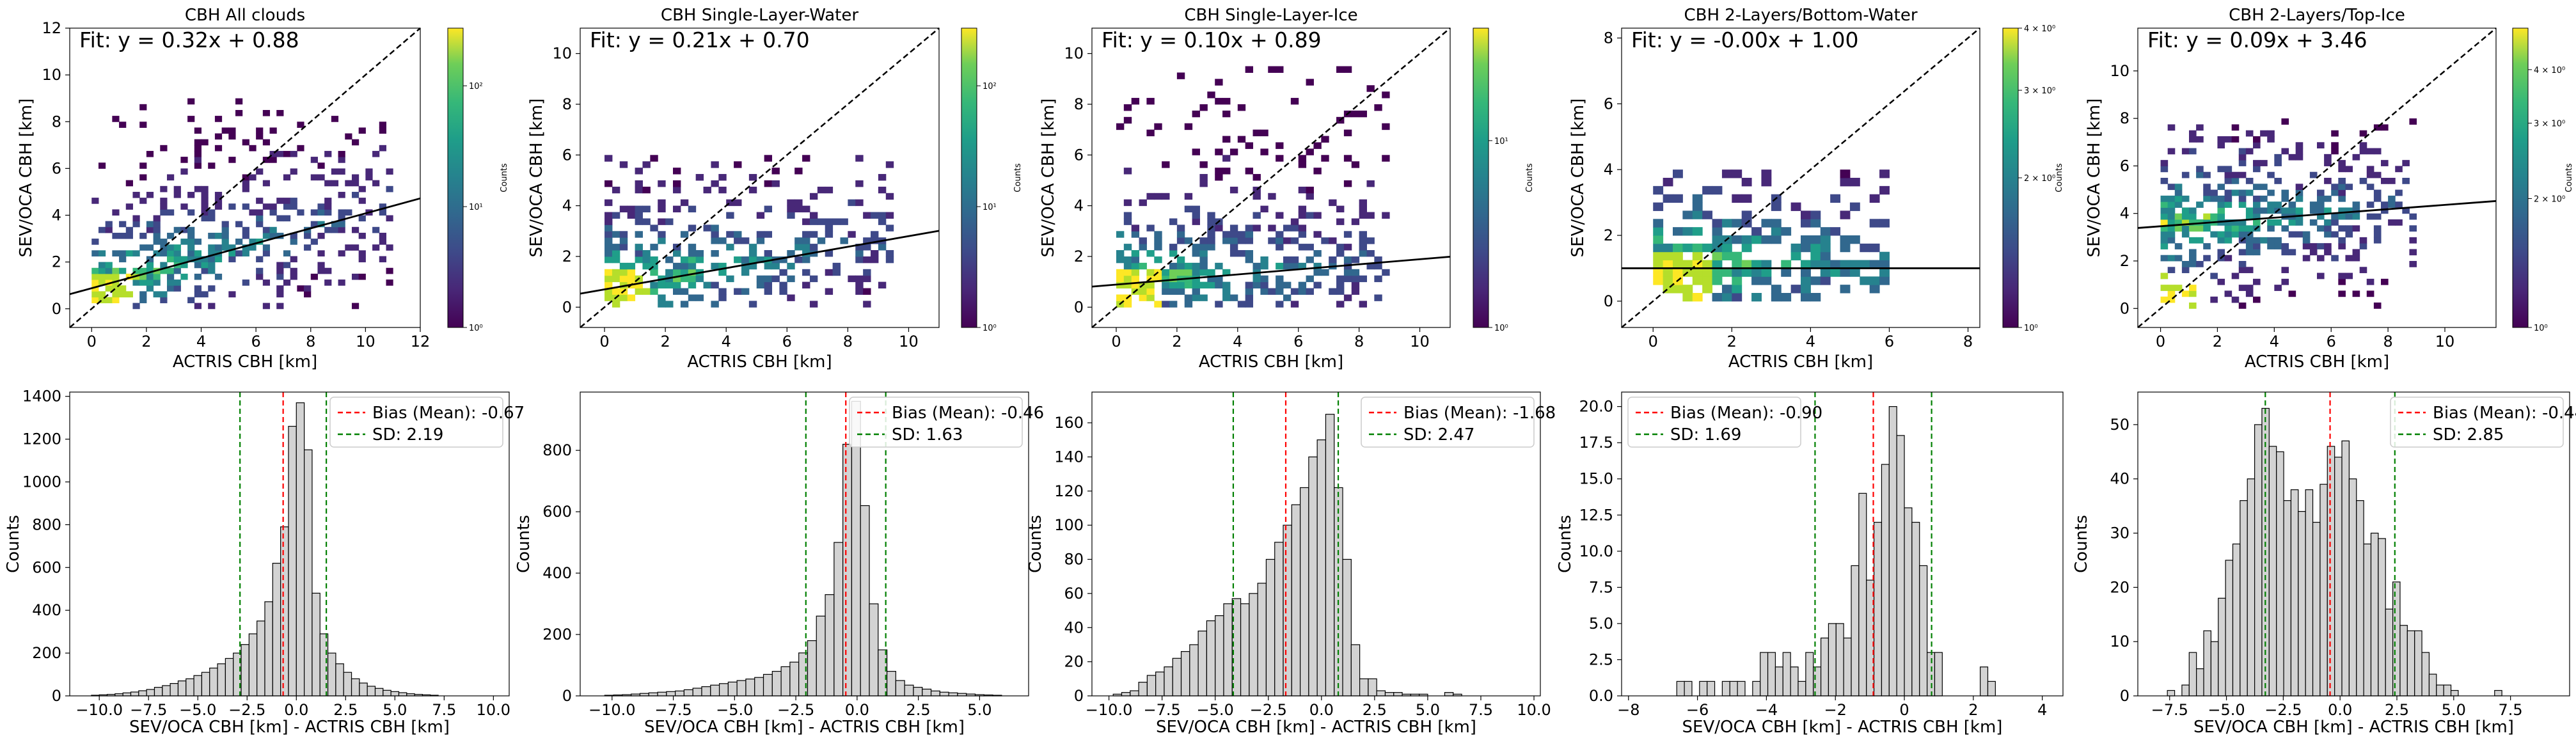  What do you see at coordinates (979, 710) in the screenshot?
I see `x-tick-label: 5.0` at bounding box center [979, 710].